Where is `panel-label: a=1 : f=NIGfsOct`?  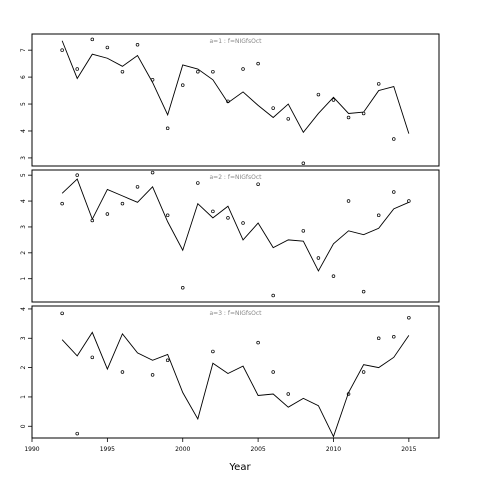
panel-label: a=1 : f=NIGfsOct is located at coordinates (235, 41).